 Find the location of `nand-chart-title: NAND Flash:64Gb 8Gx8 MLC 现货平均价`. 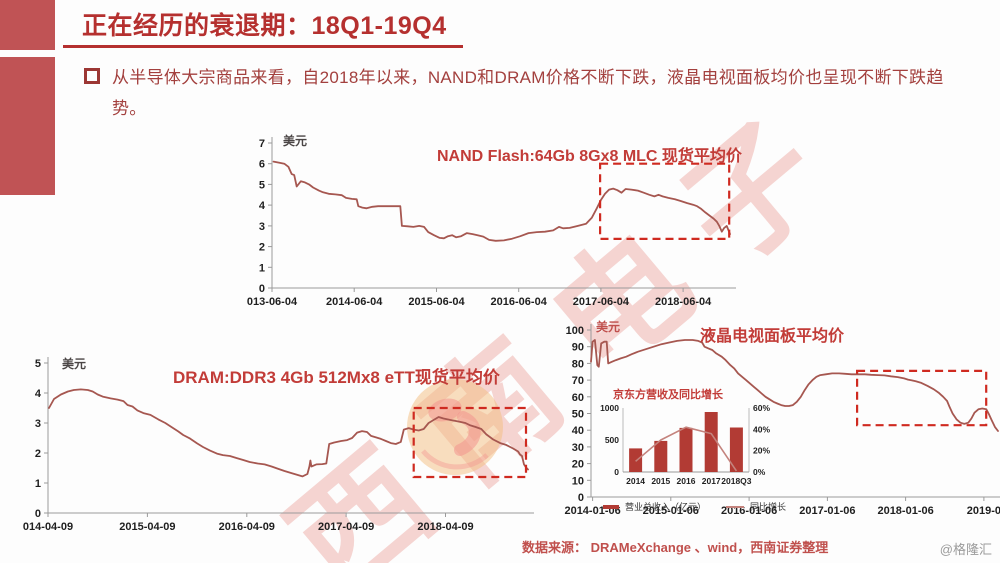

nand-chart-title: NAND Flash:64Gb 8Gx8 MLC 现货平均价 is located at coordinates (589, 156).